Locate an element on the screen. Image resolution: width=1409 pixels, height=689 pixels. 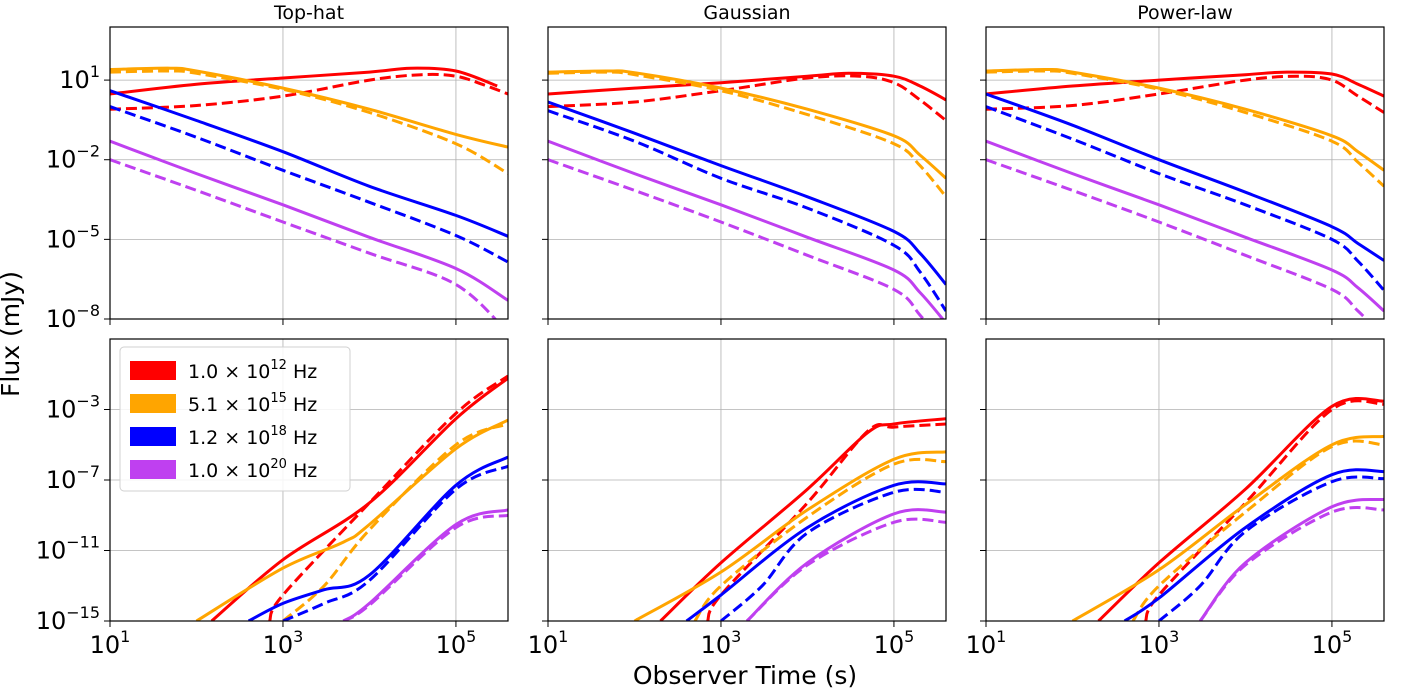
y-tick-label: 10⁻⁸ is located at coordinates (73, 317).